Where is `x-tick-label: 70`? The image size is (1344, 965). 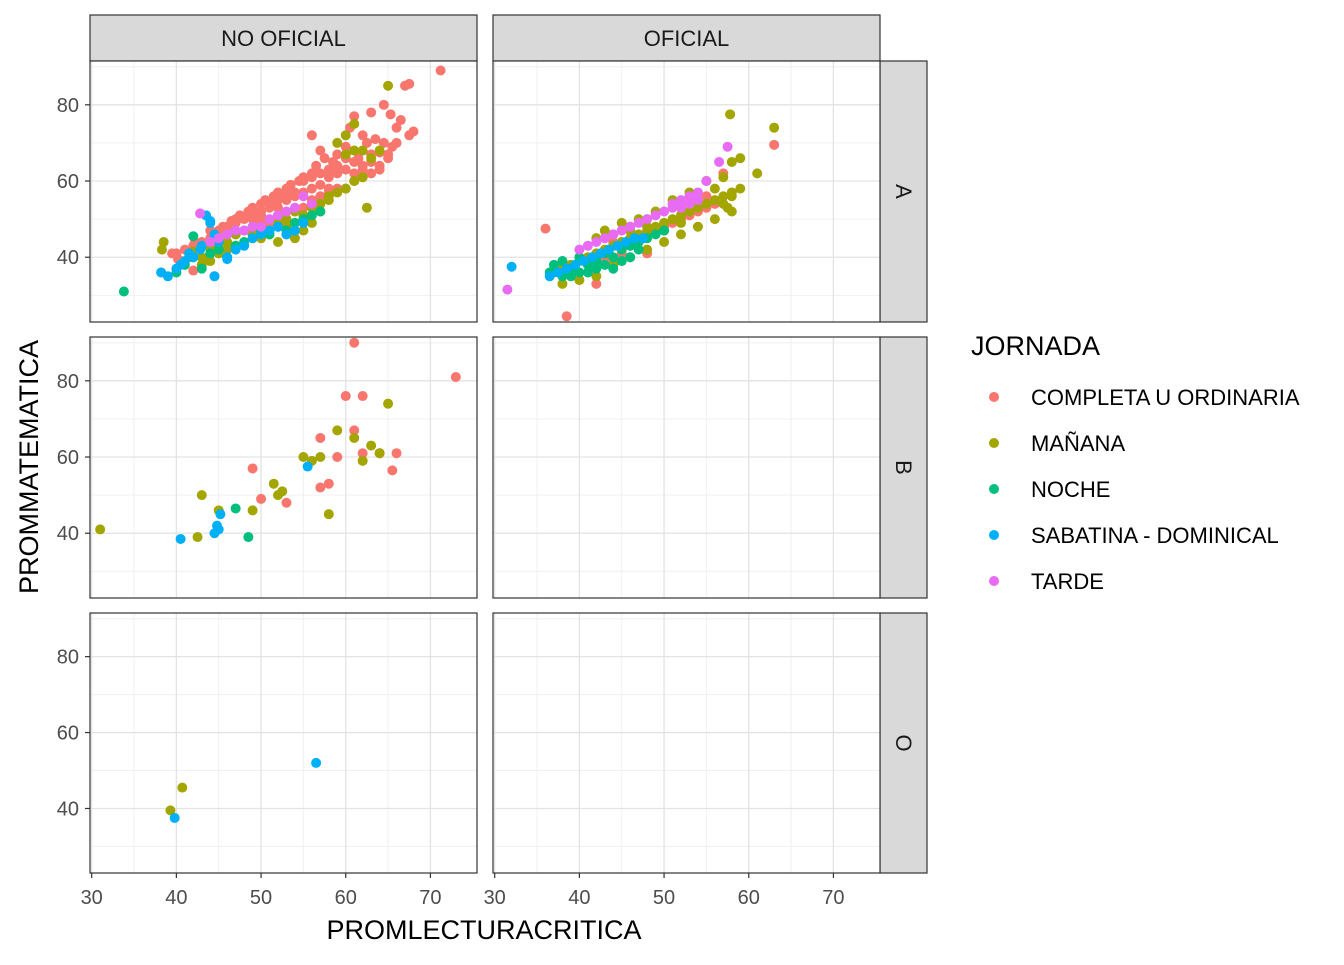 x-tick-label: 70 is located at coordinates (430, 898).